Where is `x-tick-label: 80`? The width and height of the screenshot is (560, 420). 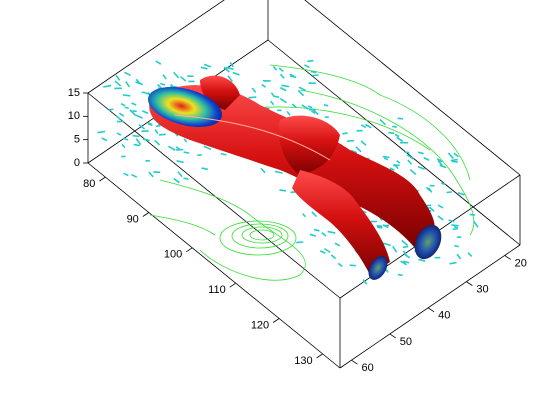
x-tick-label: 80 is located at coordinates (89, 184).